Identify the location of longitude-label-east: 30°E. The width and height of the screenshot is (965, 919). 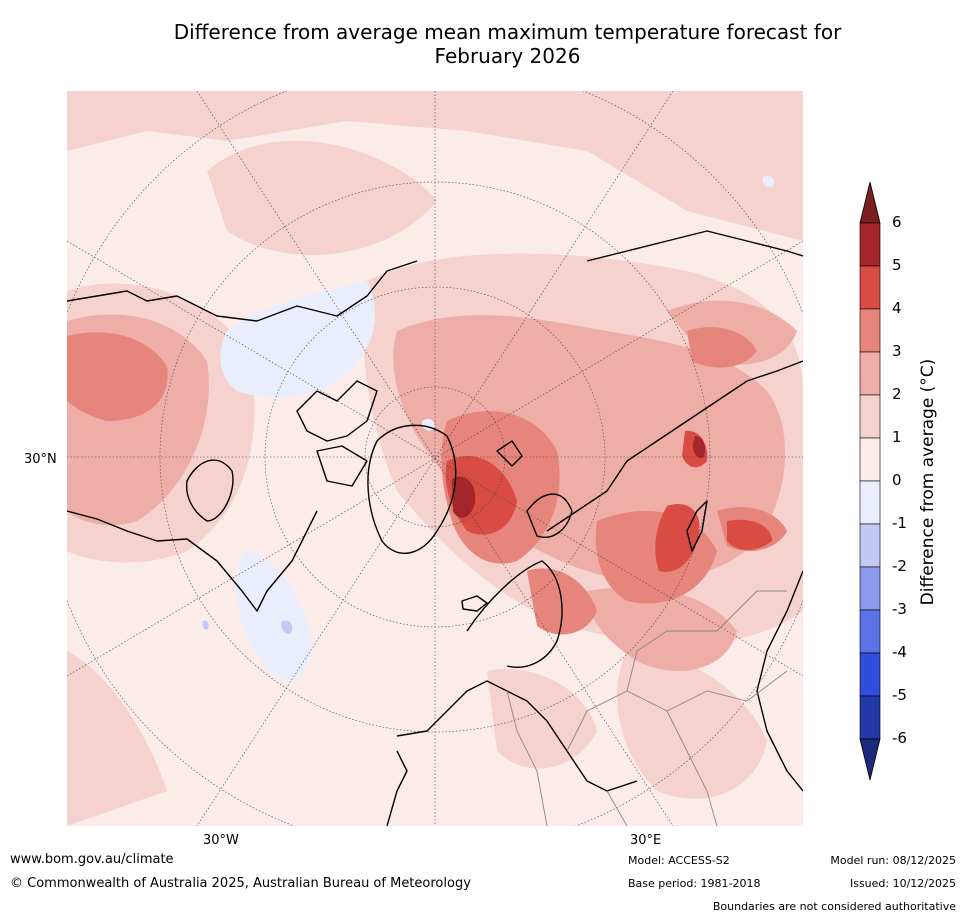
(646, 840).